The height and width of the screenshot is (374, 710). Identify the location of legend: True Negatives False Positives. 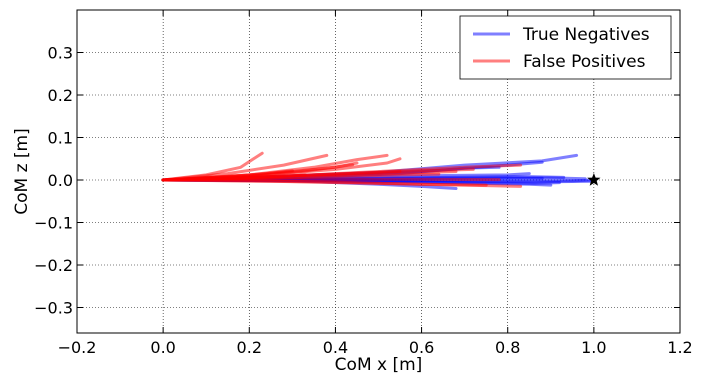
(565, 47).